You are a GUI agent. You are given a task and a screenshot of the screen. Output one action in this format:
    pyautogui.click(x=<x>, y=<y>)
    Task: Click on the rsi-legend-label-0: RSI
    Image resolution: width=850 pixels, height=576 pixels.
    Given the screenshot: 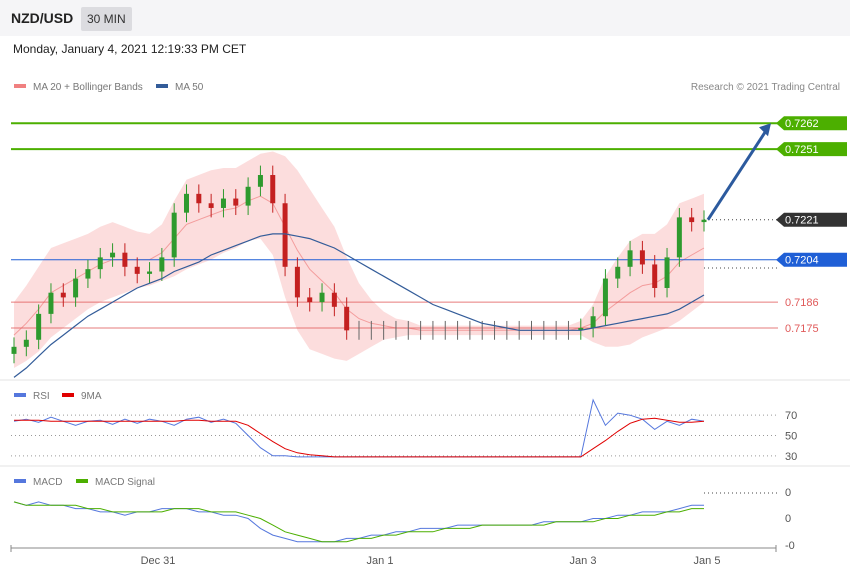 What is the action you would take?
    pyautogui.click(x=41, y=396)
    